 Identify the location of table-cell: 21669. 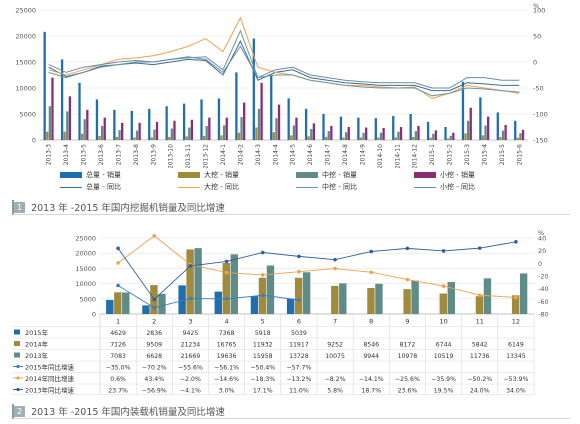
(191, 356).